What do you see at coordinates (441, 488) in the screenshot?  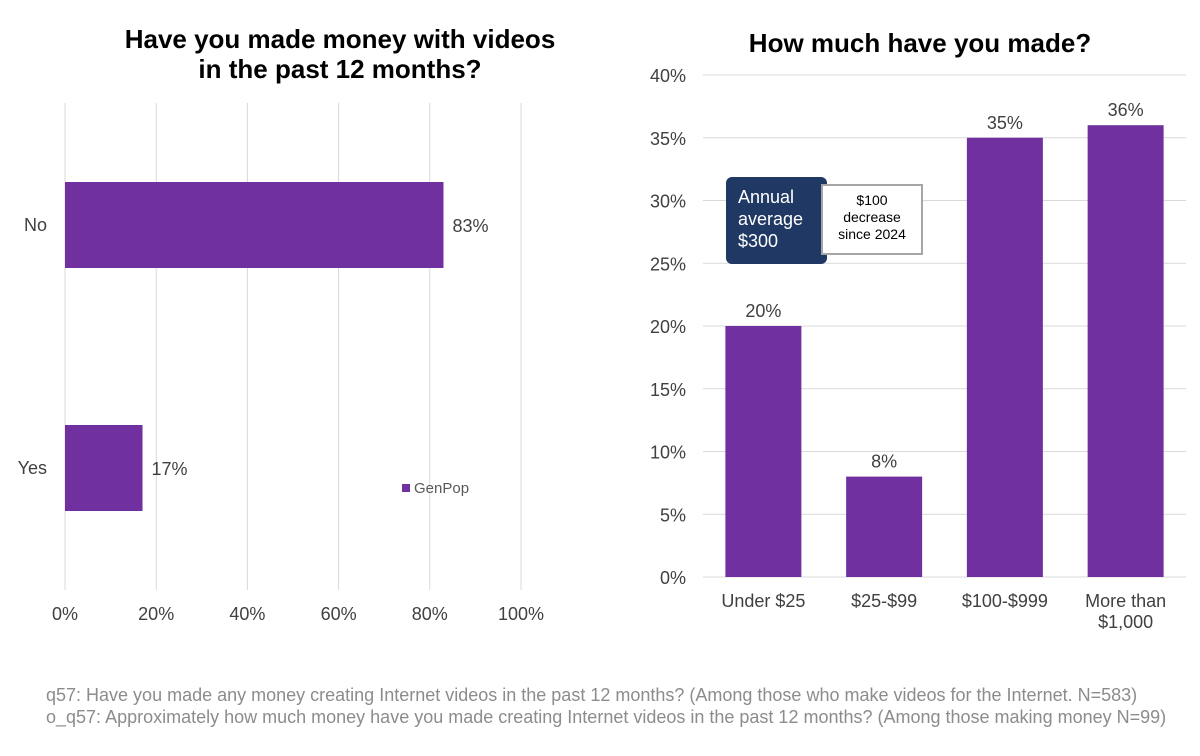 I see `legend-label: GenPop` at bounding box center [441, 488].